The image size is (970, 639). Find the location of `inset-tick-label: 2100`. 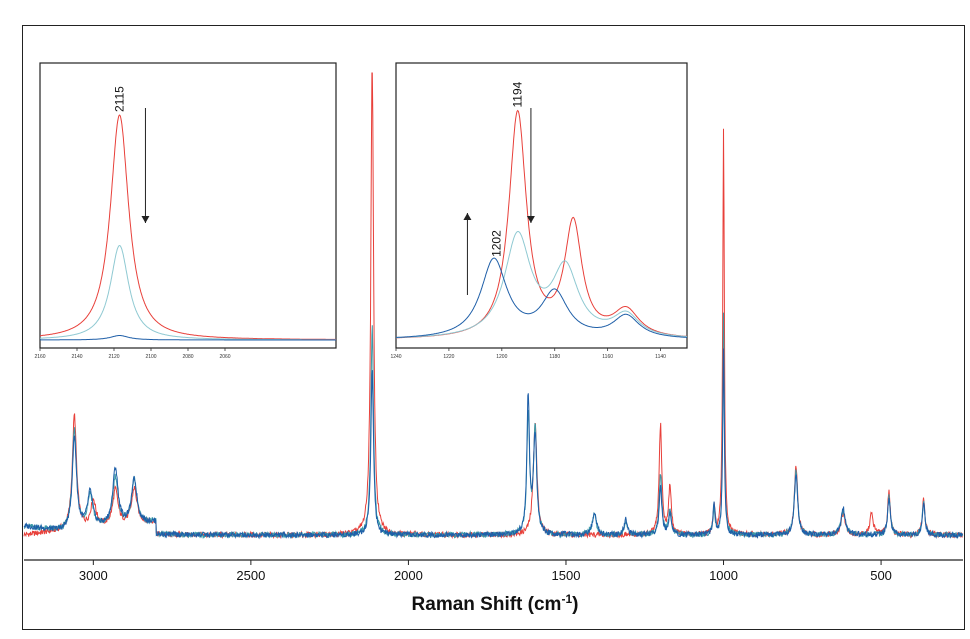

inset-tick-label: 2100 is located at coordinates (150, 357).